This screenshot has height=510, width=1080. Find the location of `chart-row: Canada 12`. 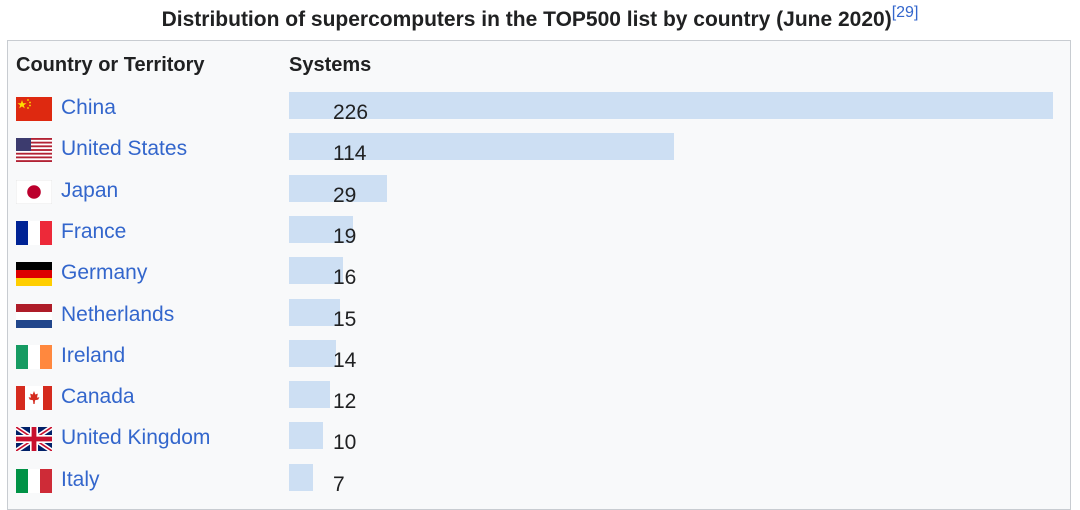

chart-row: Canada 12 is located at coordinates (540, 398).